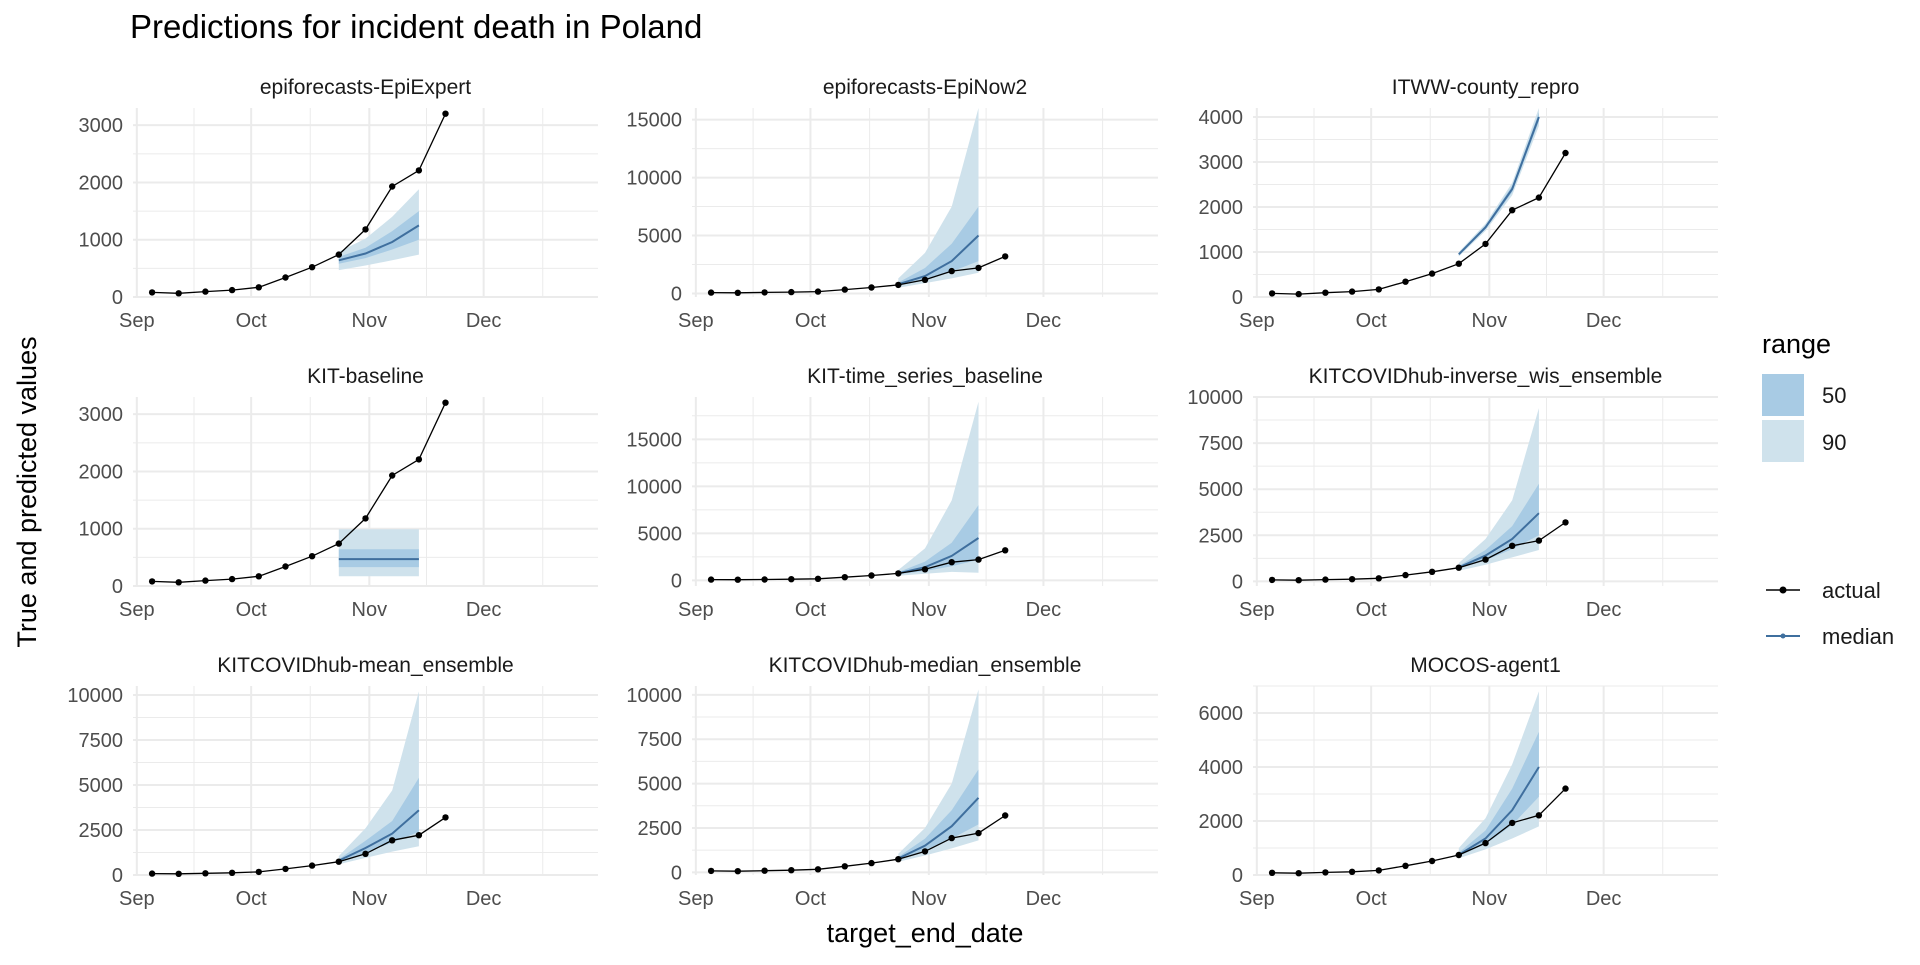  What do you see at coordinates (27, 491) in the screenshot?
I see `y-axis-title: True and predicted values` at bounding box center [27, 491].